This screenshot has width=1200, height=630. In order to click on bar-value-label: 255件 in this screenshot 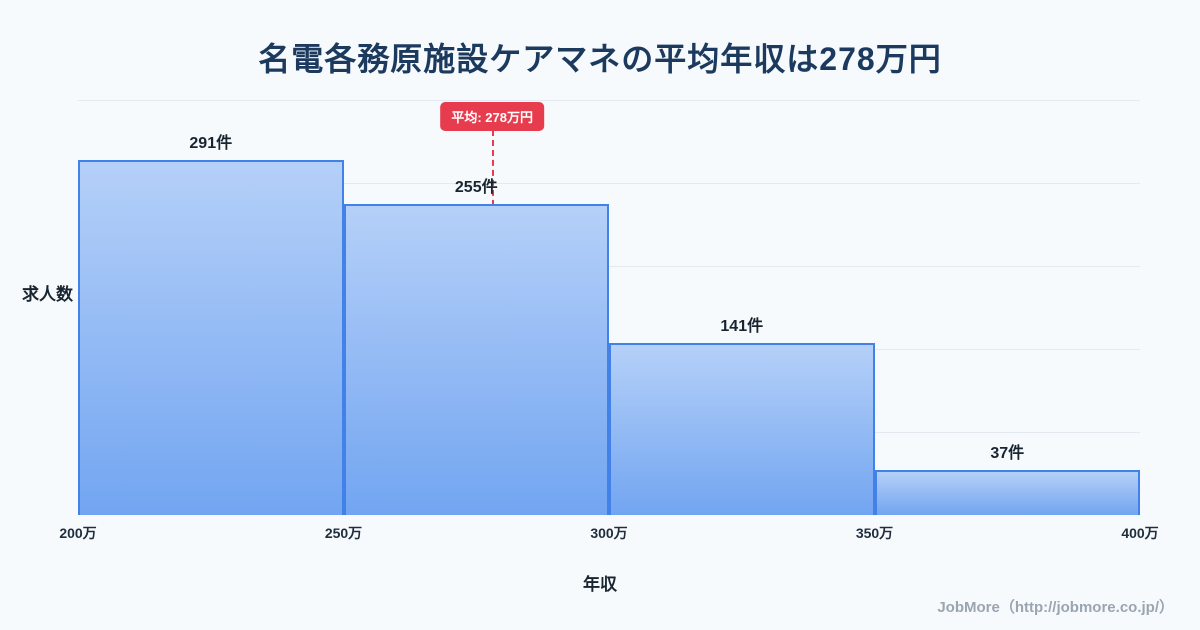, I will do `click(476, 187)`.